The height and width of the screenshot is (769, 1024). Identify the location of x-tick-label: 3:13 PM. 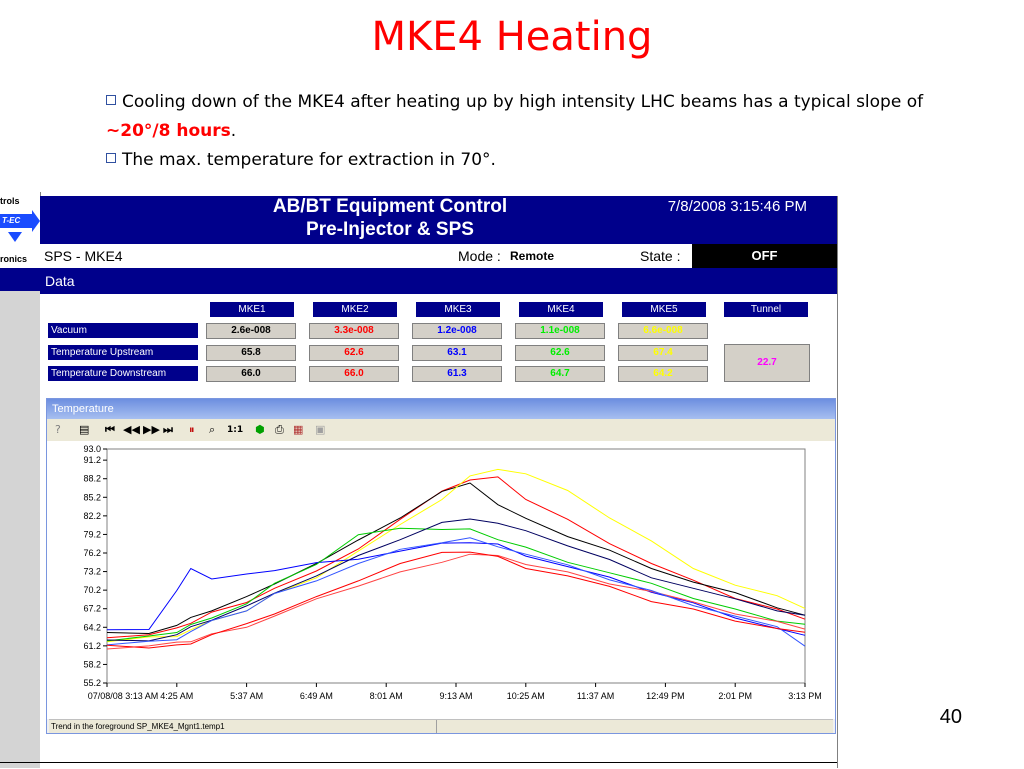
(805, 696).